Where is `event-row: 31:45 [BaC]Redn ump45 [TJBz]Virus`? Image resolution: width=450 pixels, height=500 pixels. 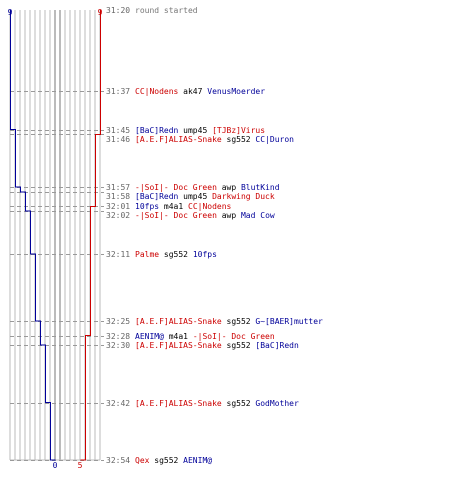
event-row: 31:45 [BaC]Redn ump45 [TJBz]Virus is located at coordinates (185, 130).